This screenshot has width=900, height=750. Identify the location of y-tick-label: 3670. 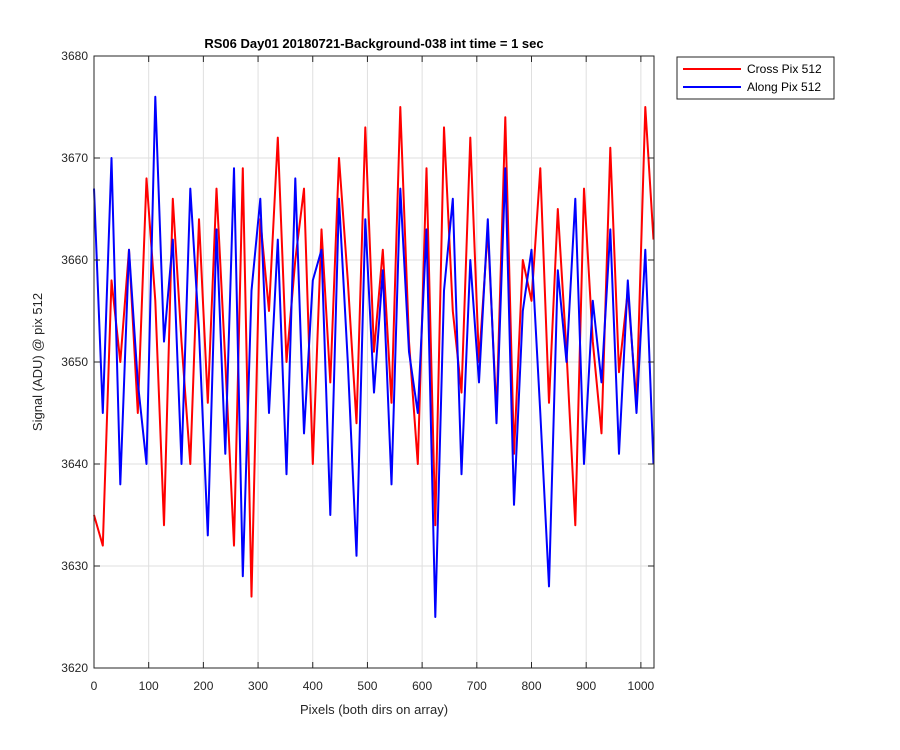
(74, 158).